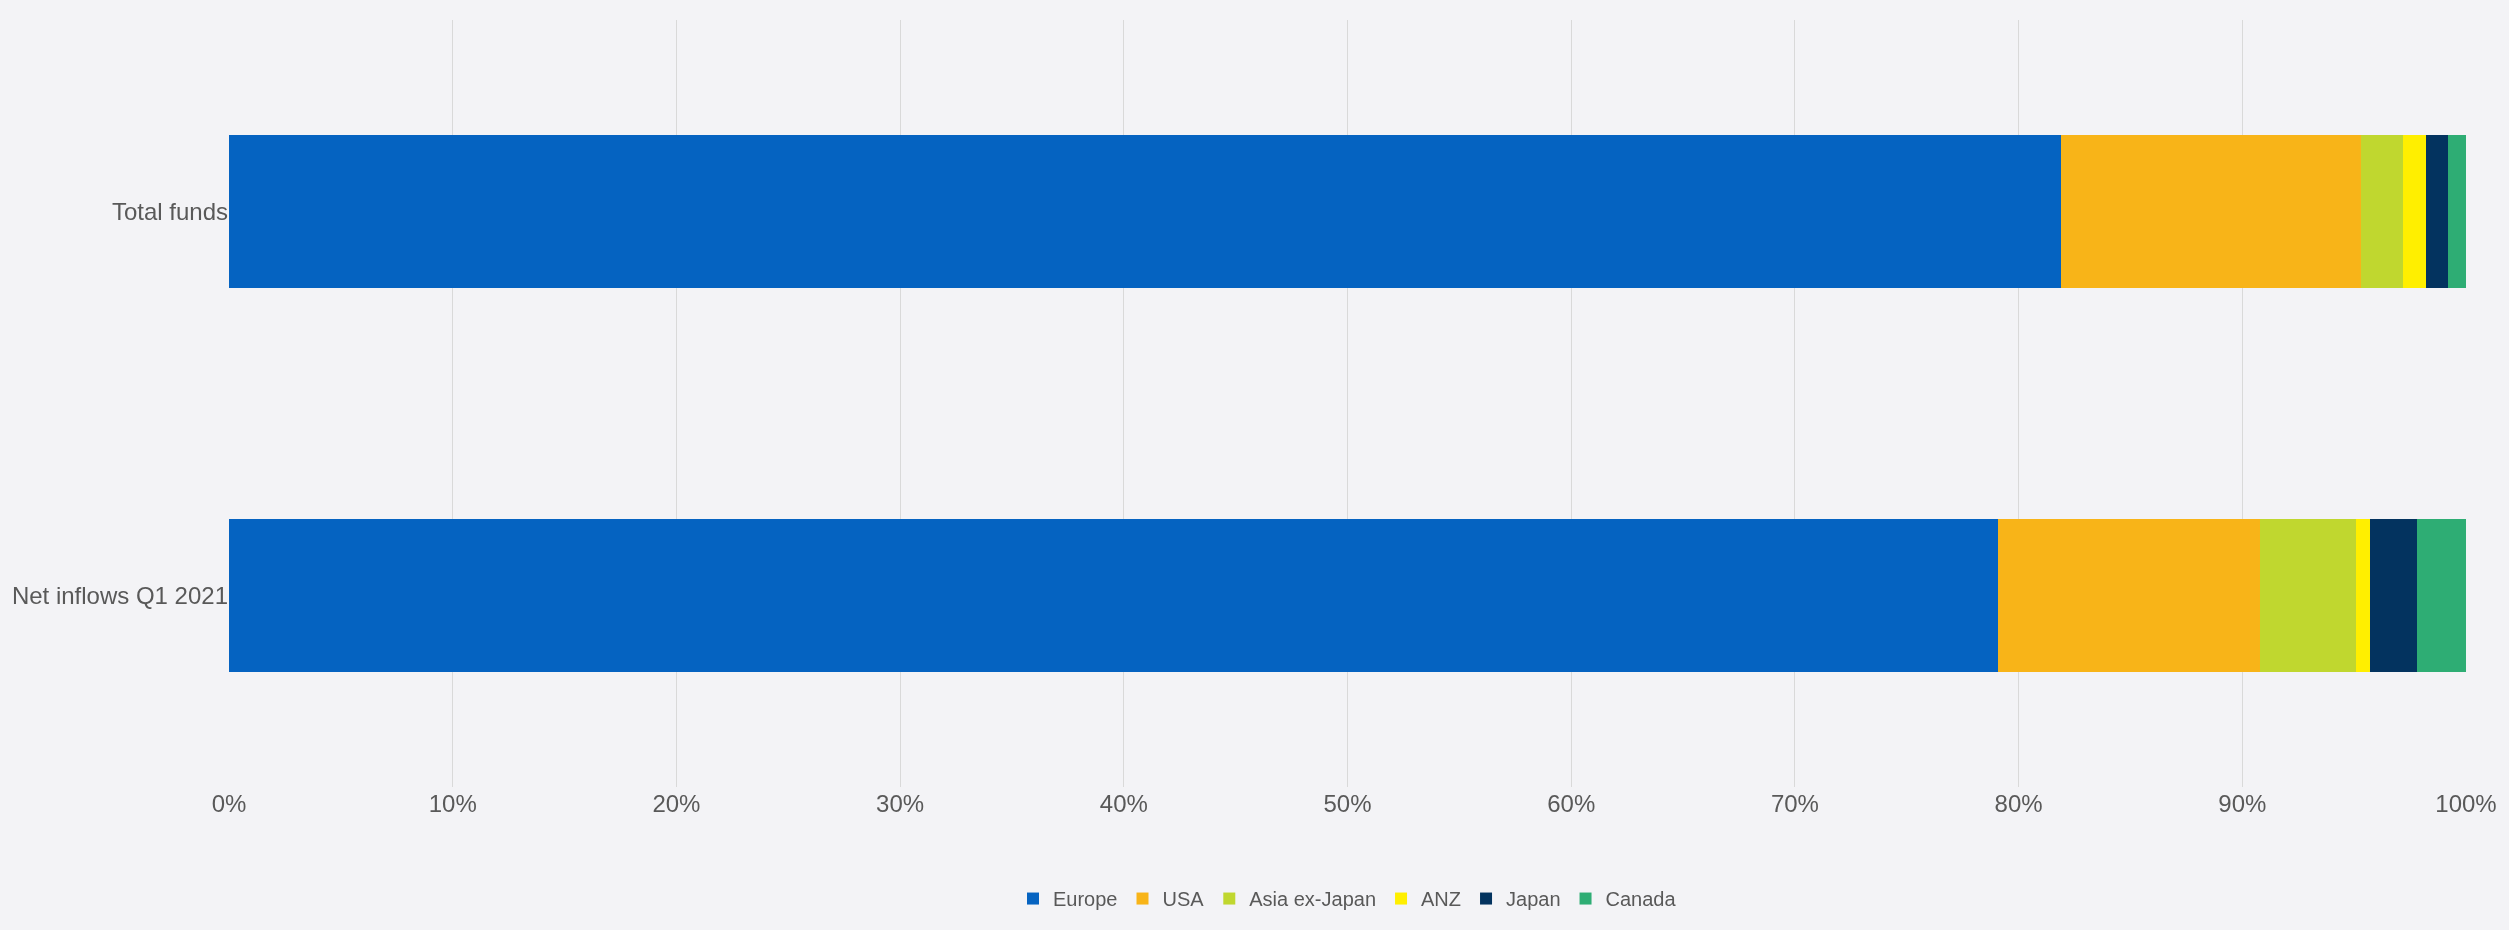 This screenshot has height=930, width=2509. What do you see at coordinates (1313, 899) in the screenshot?
I see `legend-label: Asia ex-Japan` at bounding box center [1313, 899].